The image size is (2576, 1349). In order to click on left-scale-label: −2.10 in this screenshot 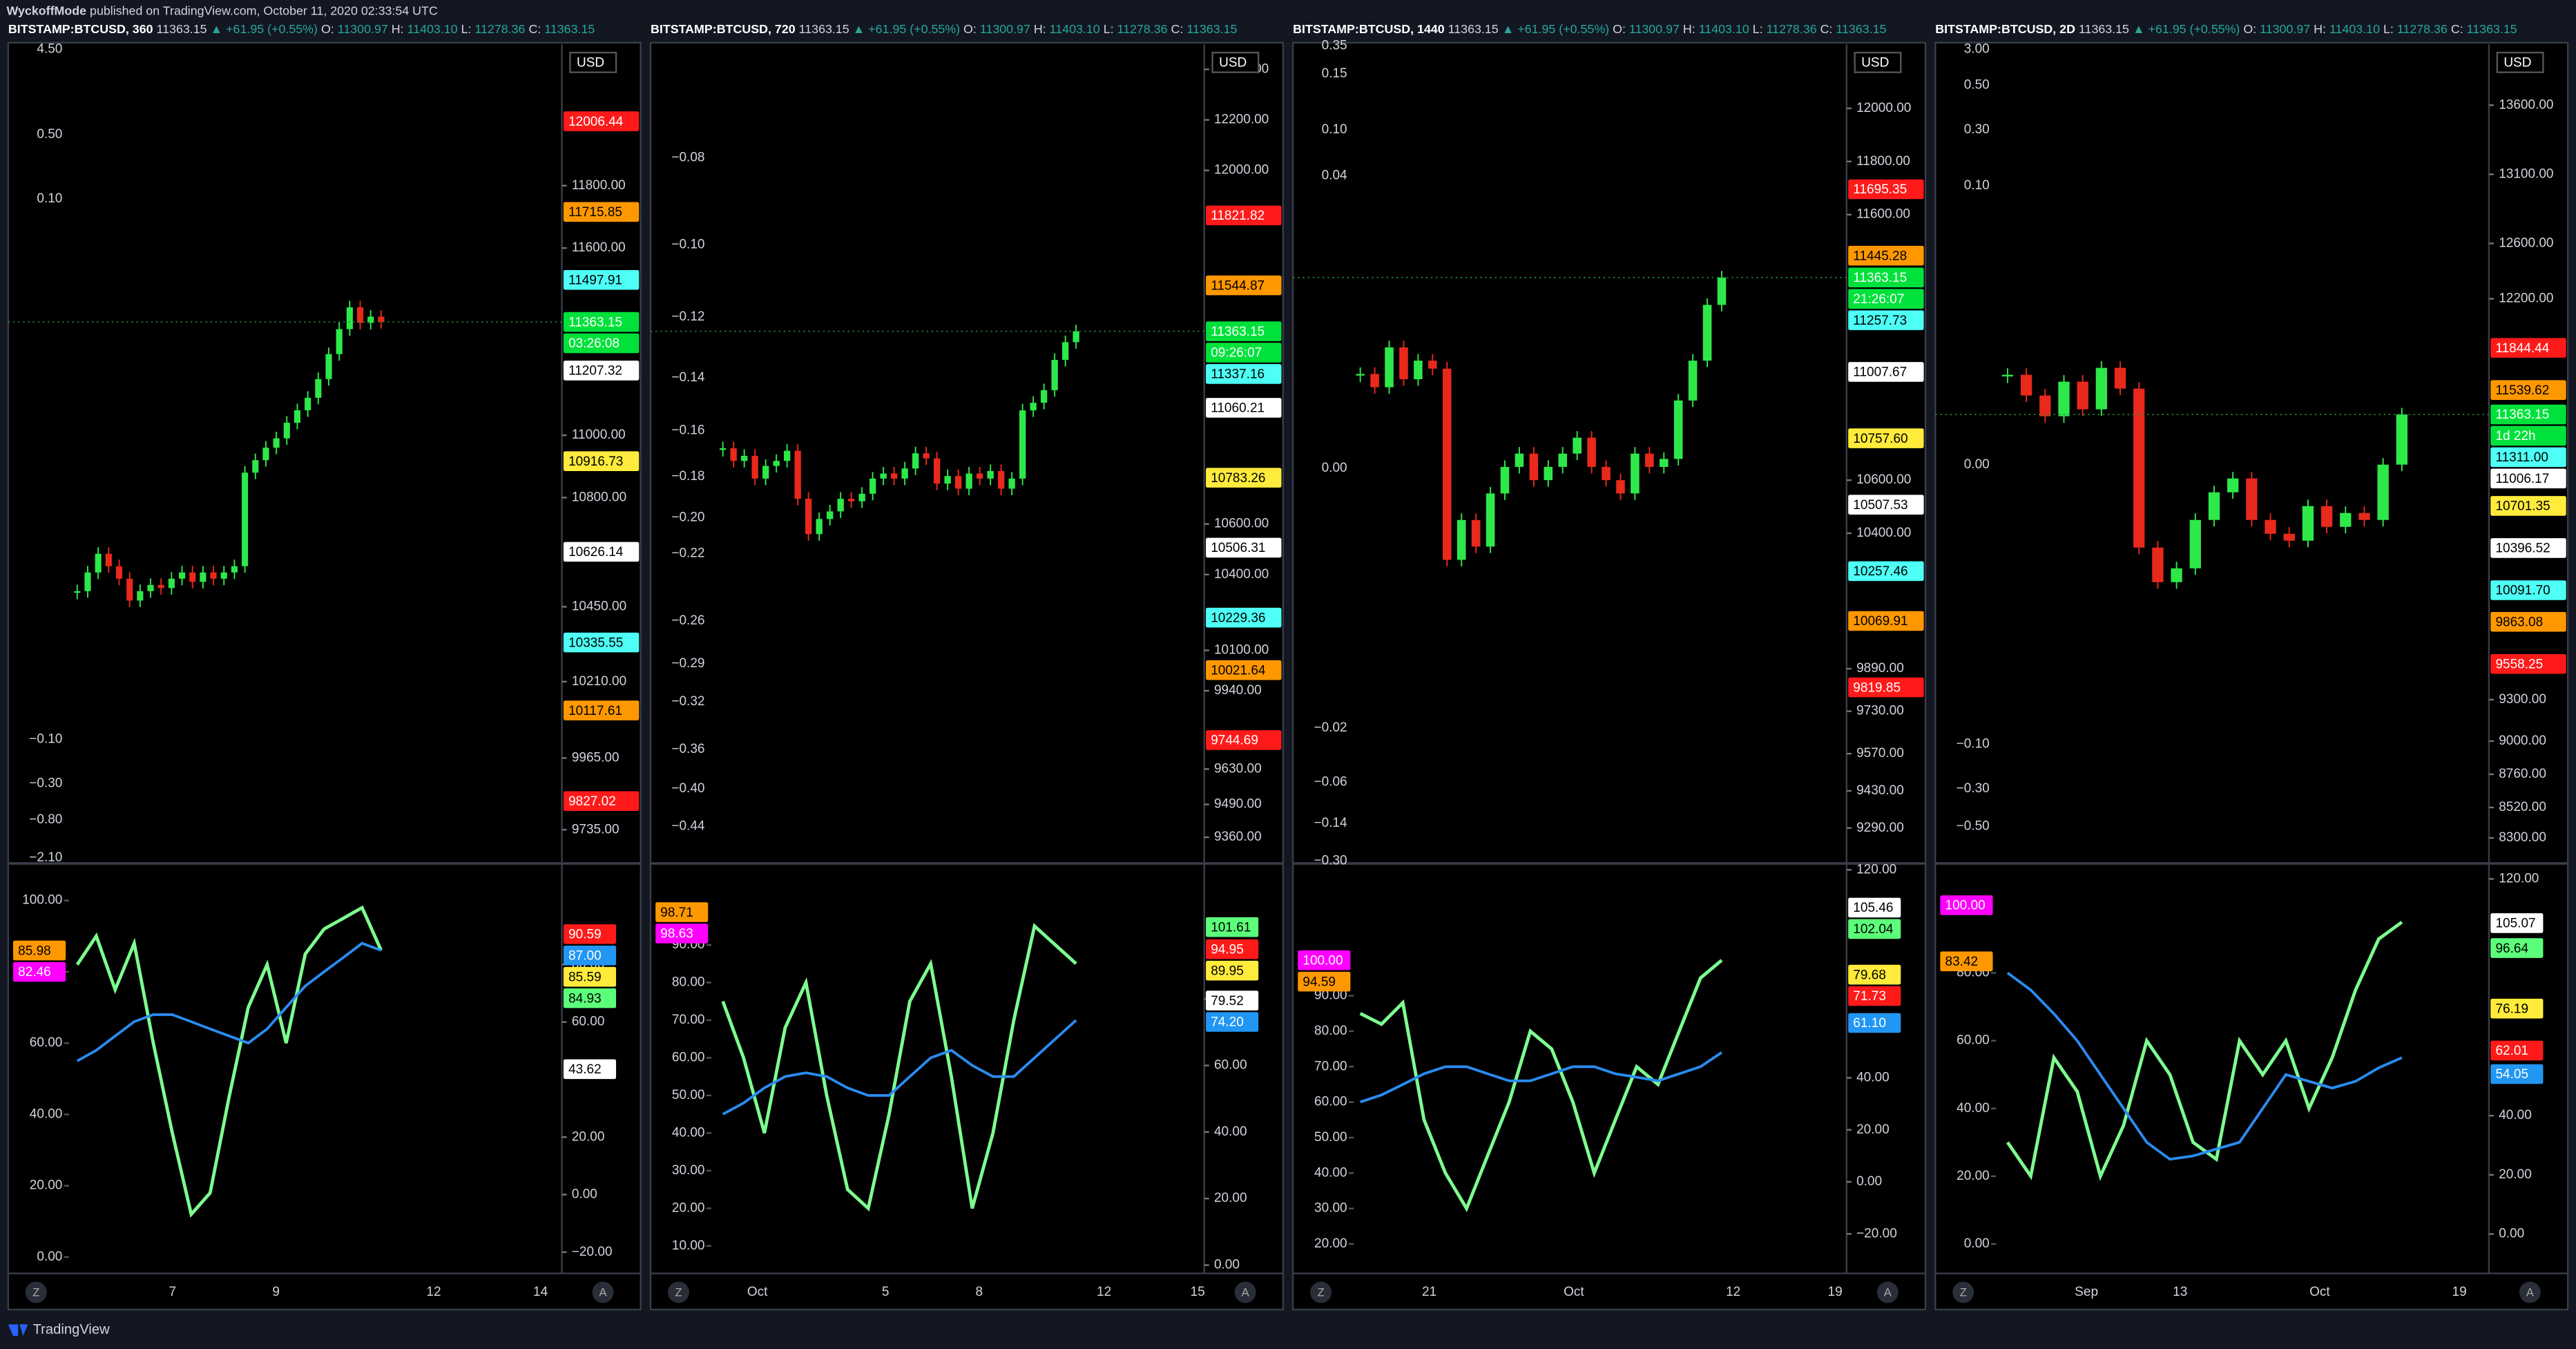, I will do `click(45, 857)`.